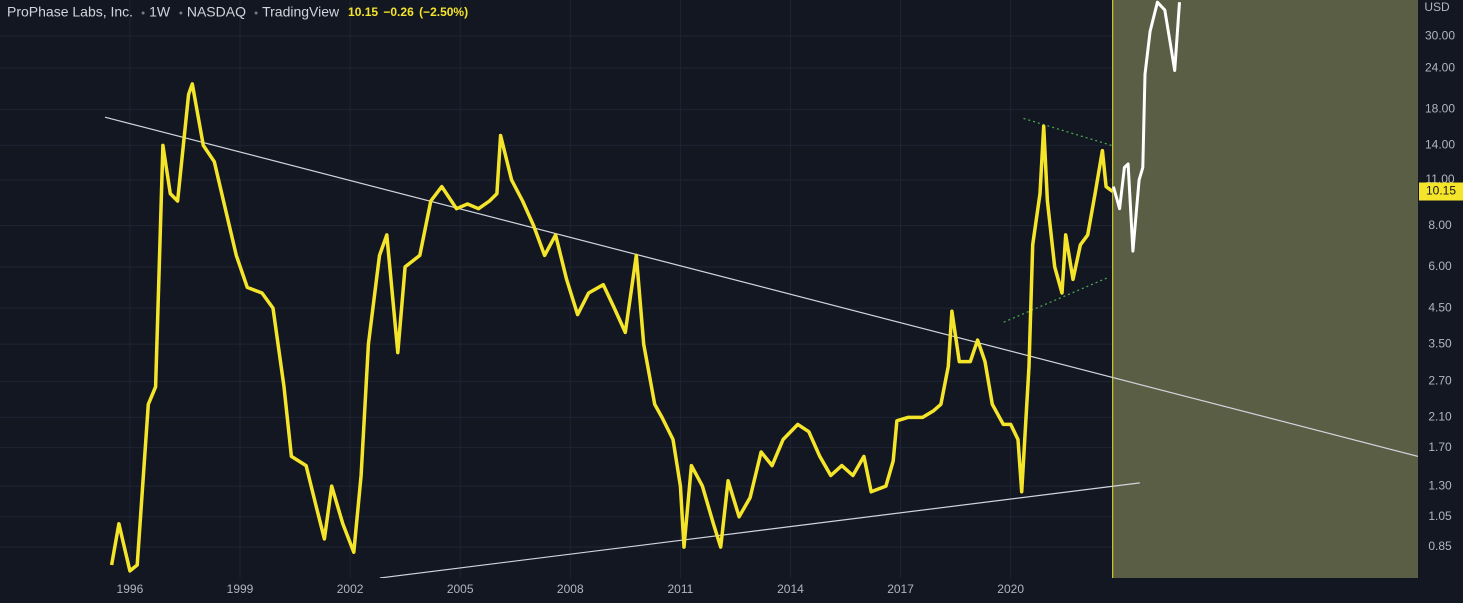  I want to click on y-tick-label: 3.50, so click(1440, 343).